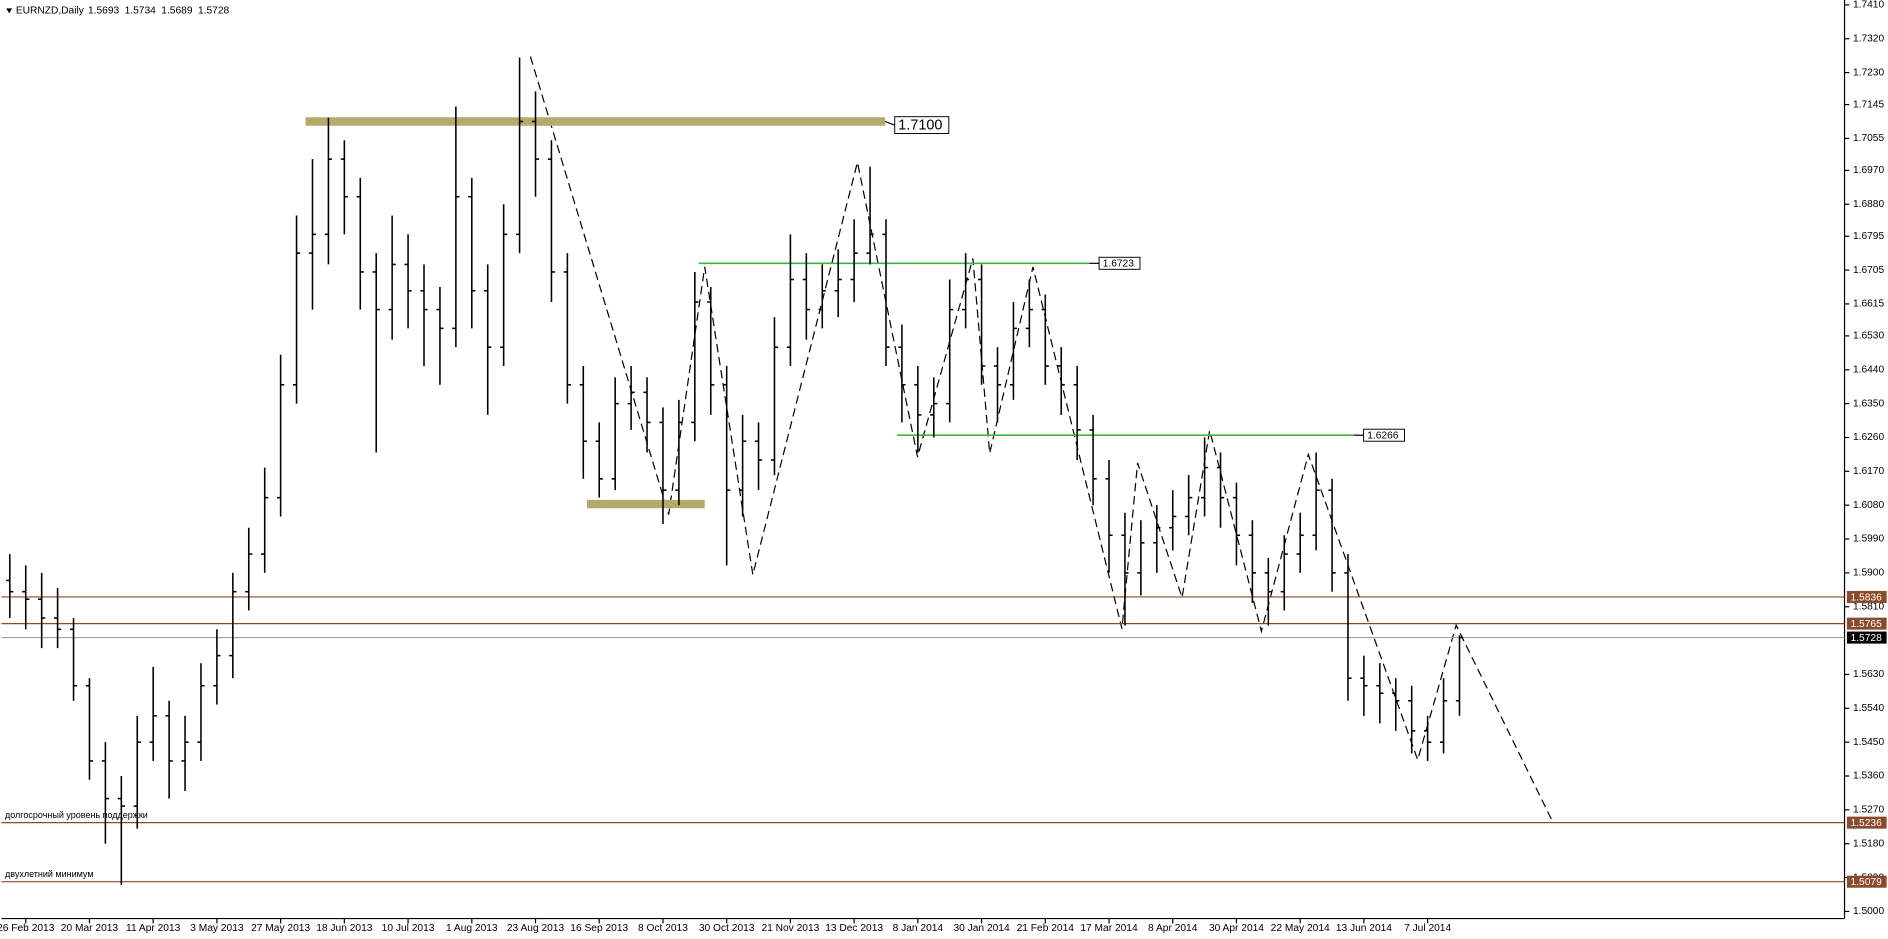 This screenshot has height=939, width=1888. What do you see at coordinates (981, 928) in the screenshot?
I see `x-tick-label: 30 Jan 2014` at bounding box center [981, 928].